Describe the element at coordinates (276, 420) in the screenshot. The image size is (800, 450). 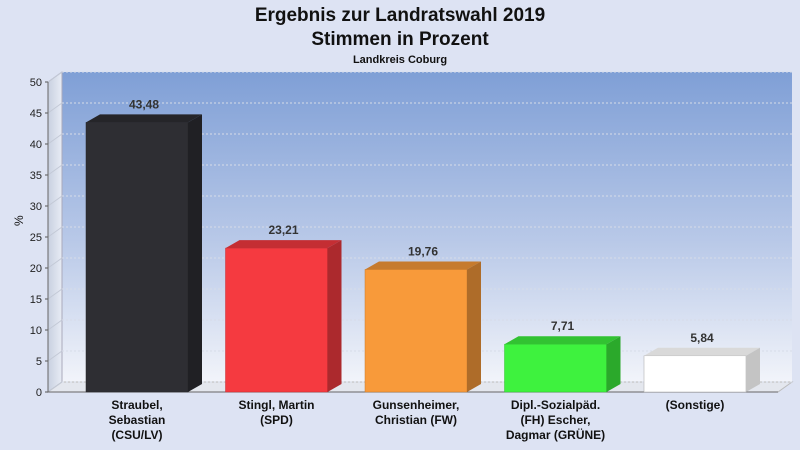
I see `x-category-label-line: (SPD)` at that location.